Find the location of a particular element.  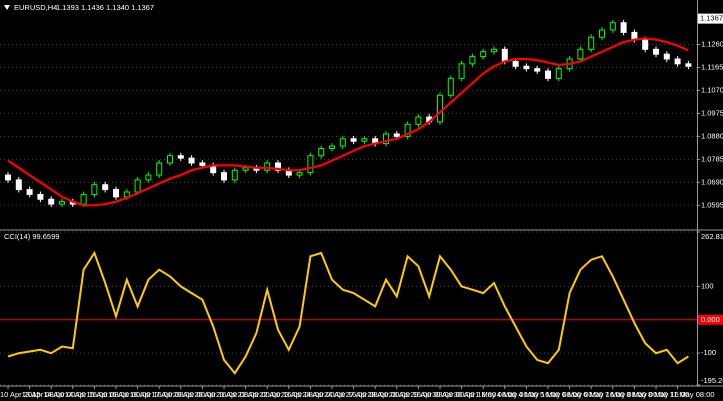

x-tick-label: 24 Apr 00:00 is located at coordinates (323, 394).